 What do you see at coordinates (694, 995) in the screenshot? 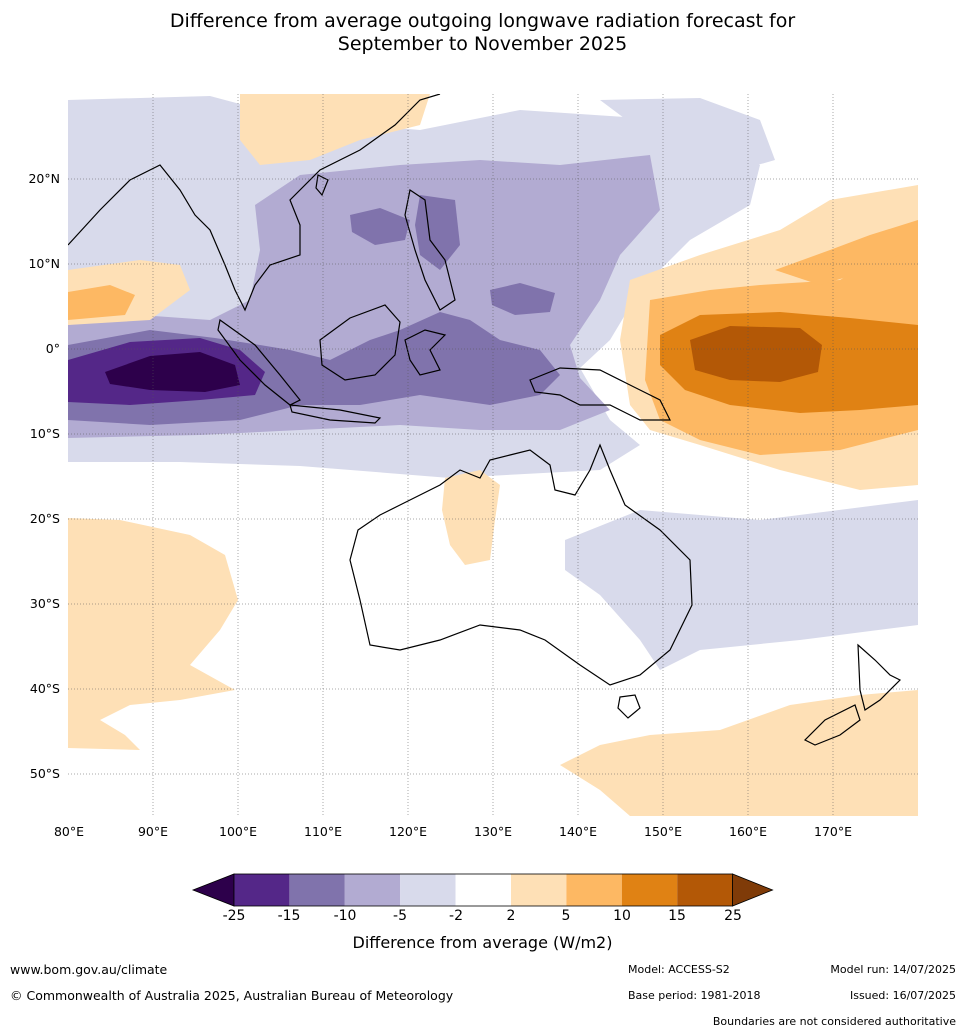
I see `base-period-text: Base period: 1981-2018` at bounding box center [694, 995].